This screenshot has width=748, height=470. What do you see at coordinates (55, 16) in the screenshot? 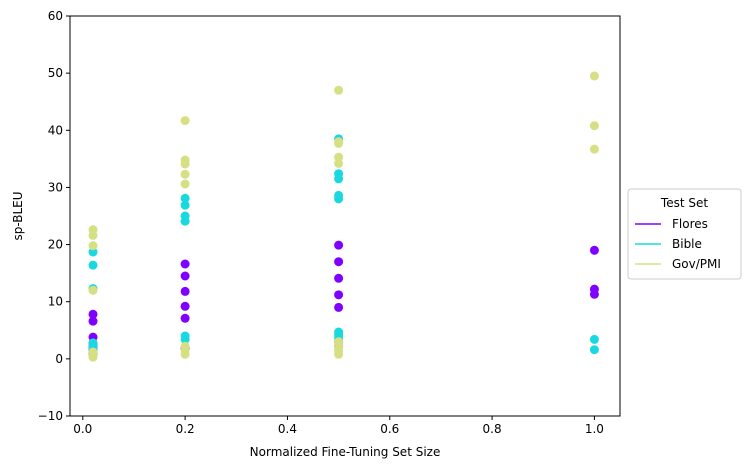
I see `y-tick-label: 60` at bounding box center [55, 16].